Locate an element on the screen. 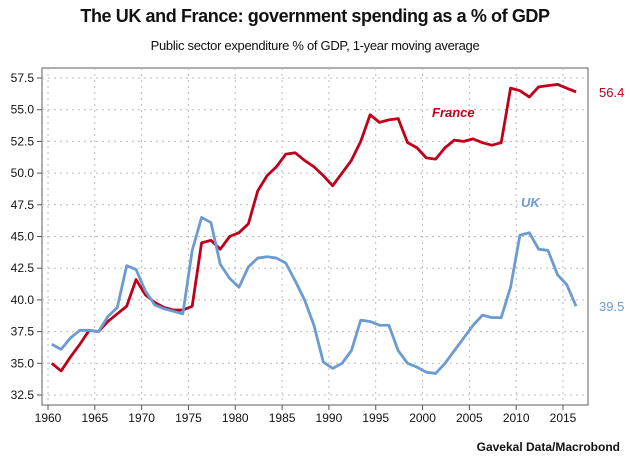  x-tick-label: 1980 is located at coordinates (235, 418).